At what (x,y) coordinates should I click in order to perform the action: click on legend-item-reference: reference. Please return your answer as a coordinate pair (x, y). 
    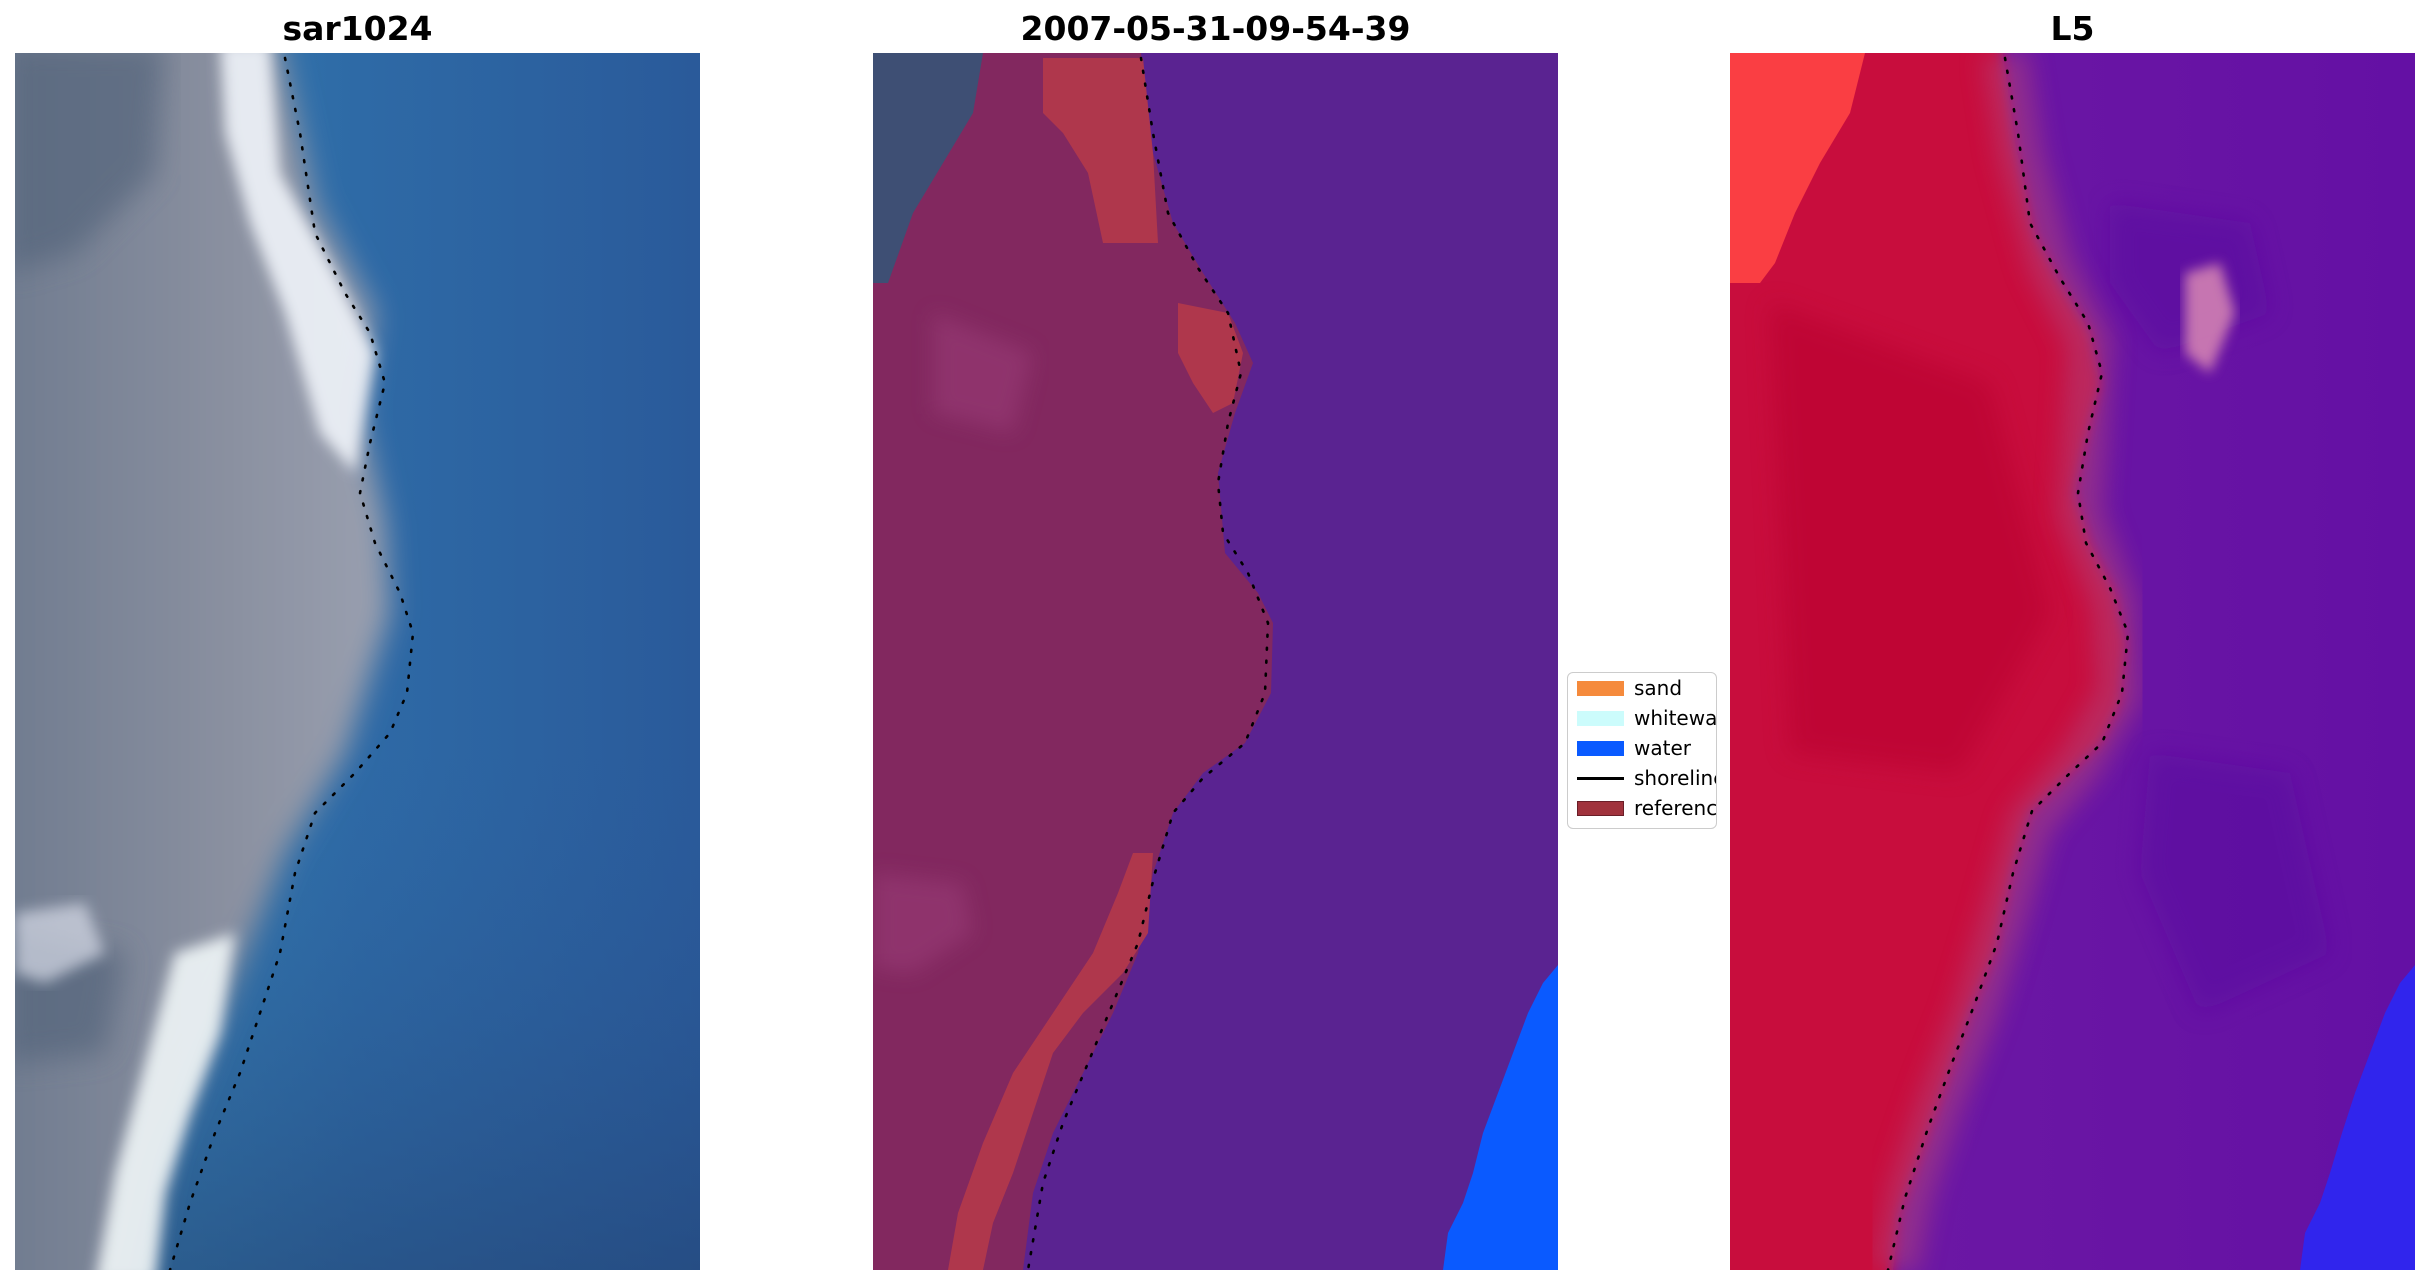
    Looking at the image, I should click on (1642, 808).